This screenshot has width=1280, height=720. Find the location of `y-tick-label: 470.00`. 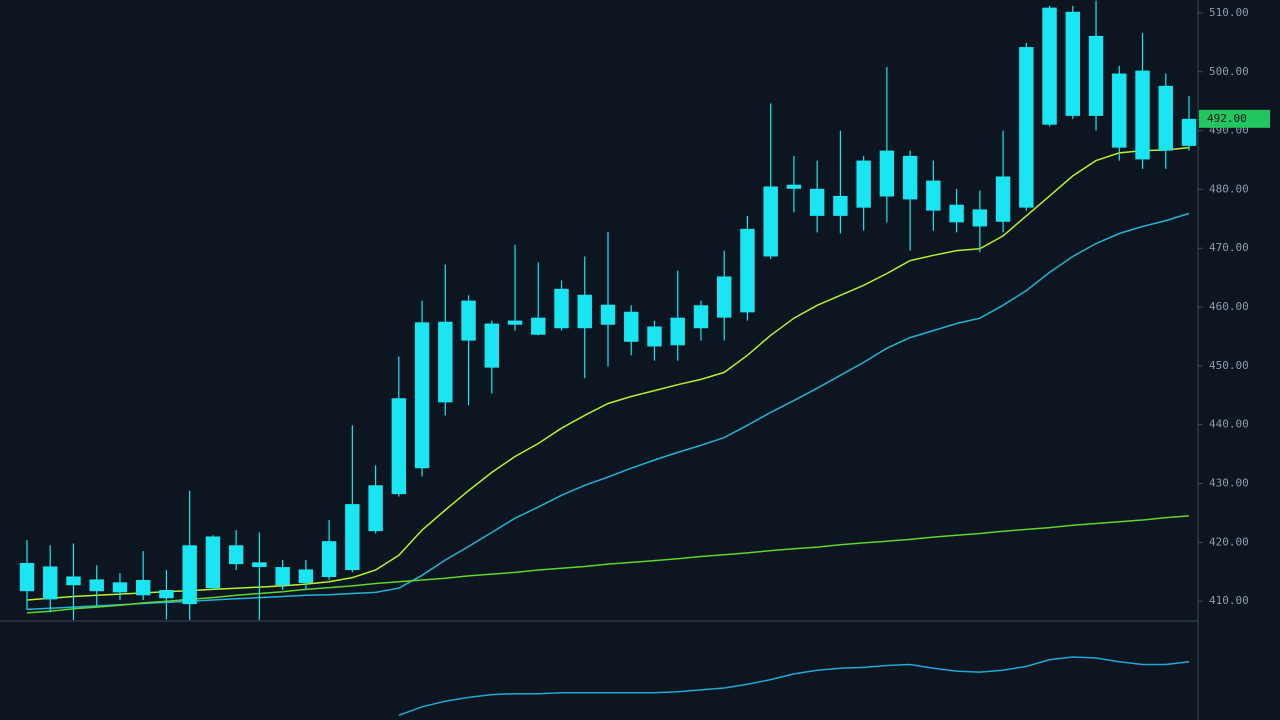

y-tick-label: 470.00 is located at coordinates (1229, 247).